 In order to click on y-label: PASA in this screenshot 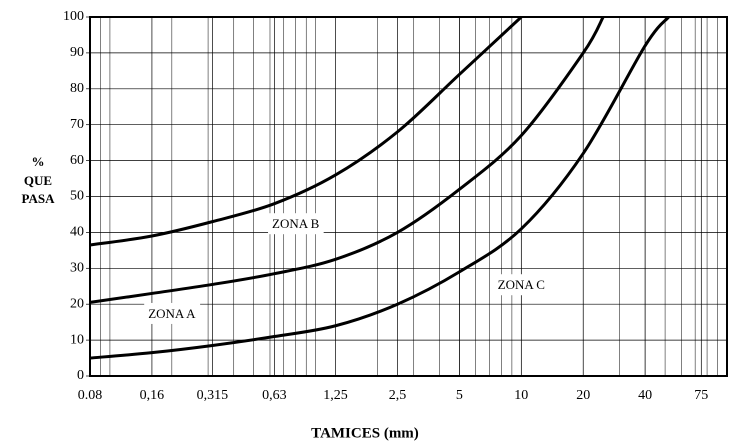, I will do `click(39, 198)`.